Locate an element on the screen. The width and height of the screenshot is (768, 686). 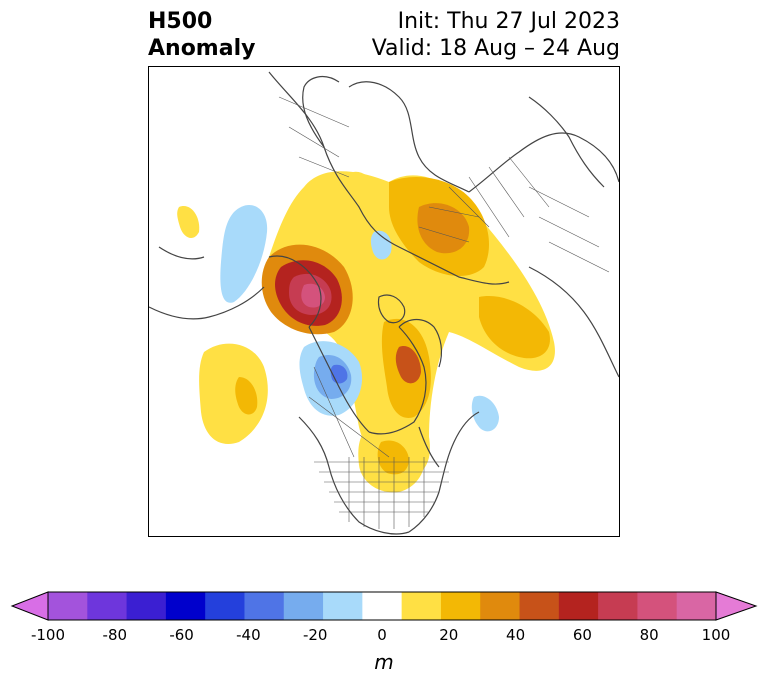
colorbar-tick-label: -20 is located at coordinates (315, 635).